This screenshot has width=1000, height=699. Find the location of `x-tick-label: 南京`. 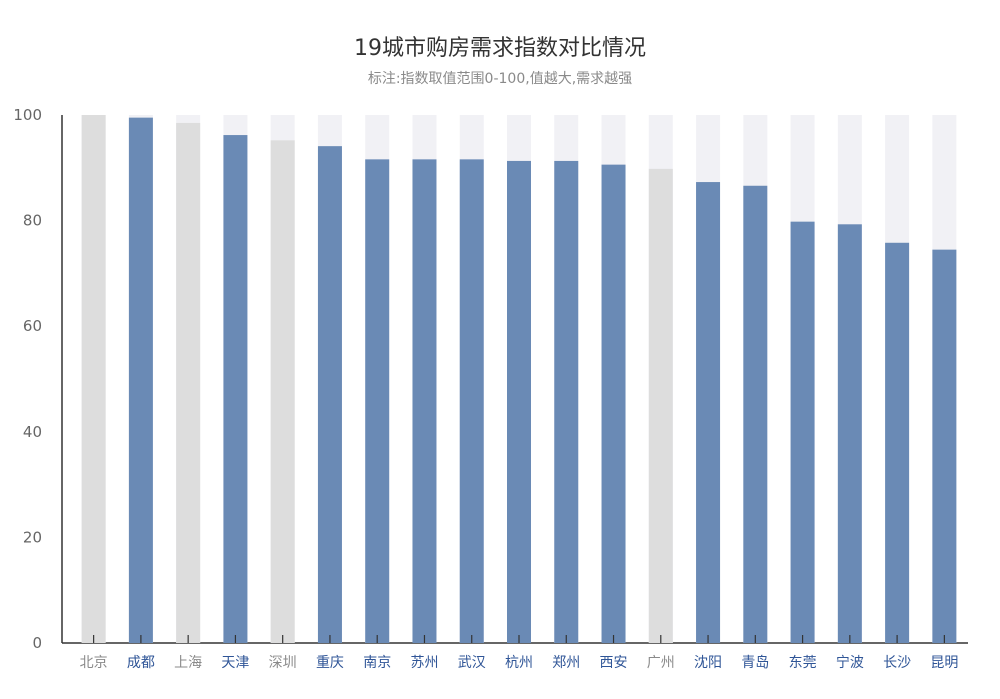

x-tick-label: 南京 is located at coordinates (377, 663).